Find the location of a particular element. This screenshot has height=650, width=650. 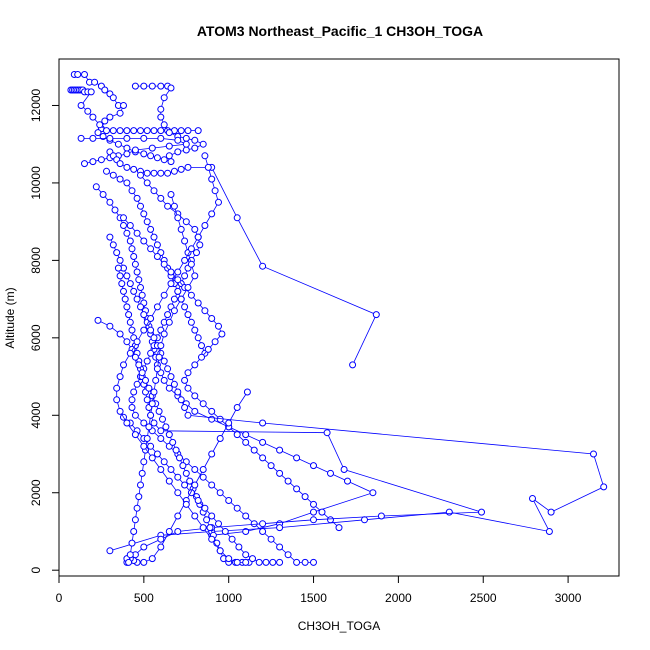

y-axis-label: Altitude (m) is located at coordinates (10, 317).